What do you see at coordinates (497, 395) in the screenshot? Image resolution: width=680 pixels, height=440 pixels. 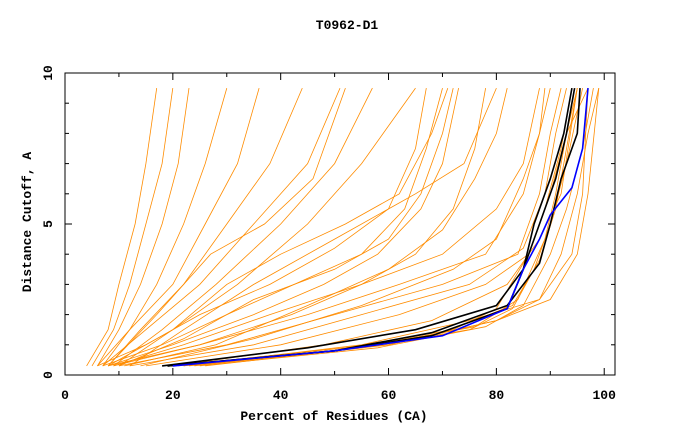 I see `x-tick-label: 80` at bounding box center [497, 395].